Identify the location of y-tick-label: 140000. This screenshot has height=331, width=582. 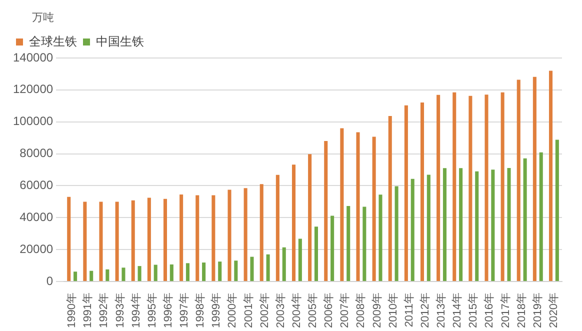
(33, 57).